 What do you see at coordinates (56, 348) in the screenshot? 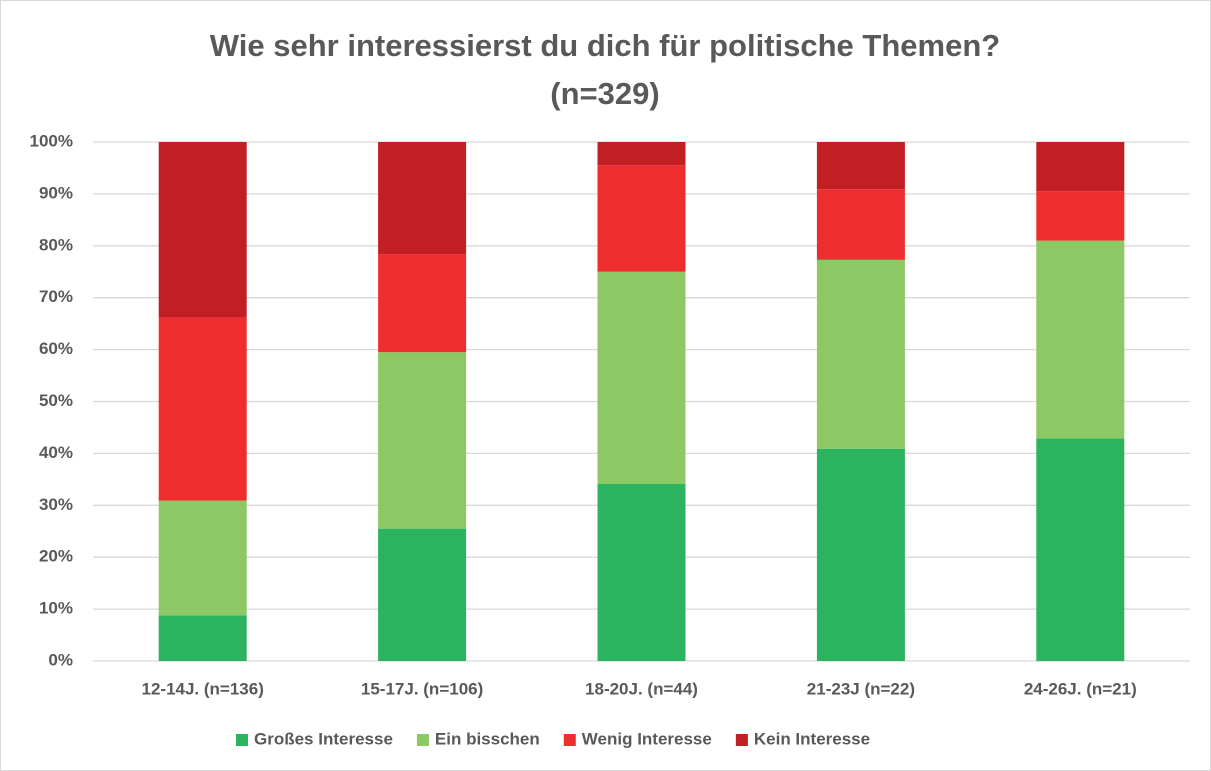
I see `y-tick-label: 60%` at bounding box center [56, 348].